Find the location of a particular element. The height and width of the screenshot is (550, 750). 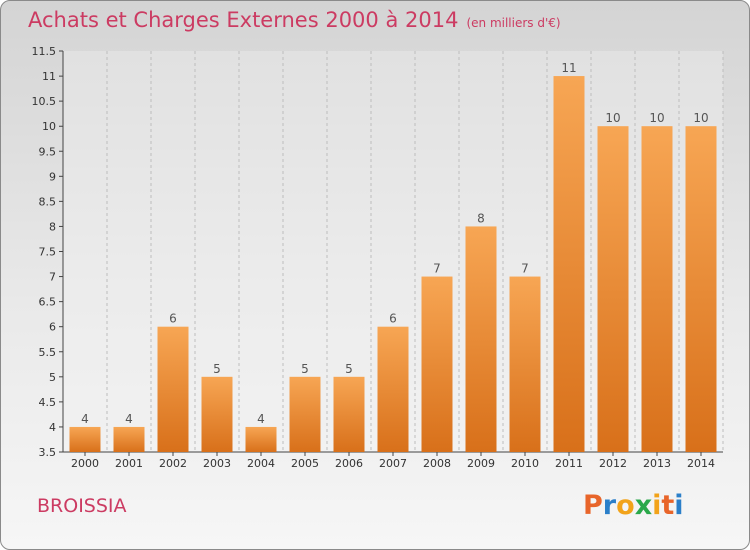

y-tick-label: 10 is located at coordinates (49, 126).